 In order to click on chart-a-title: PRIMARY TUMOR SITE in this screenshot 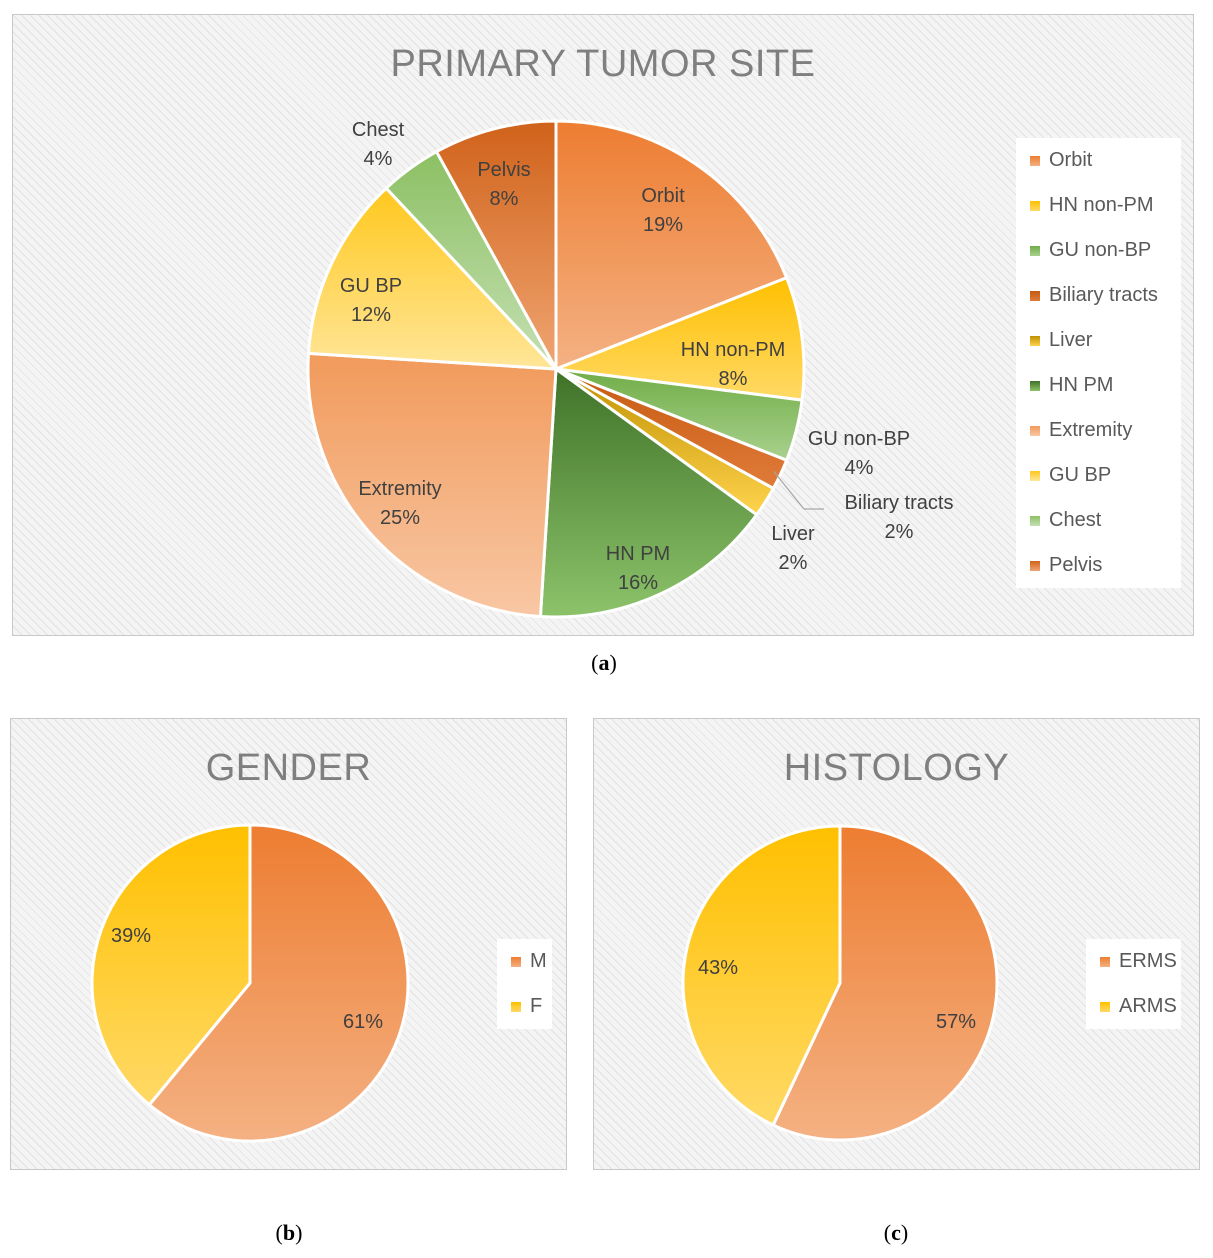, I will do `click(603, 64)`.